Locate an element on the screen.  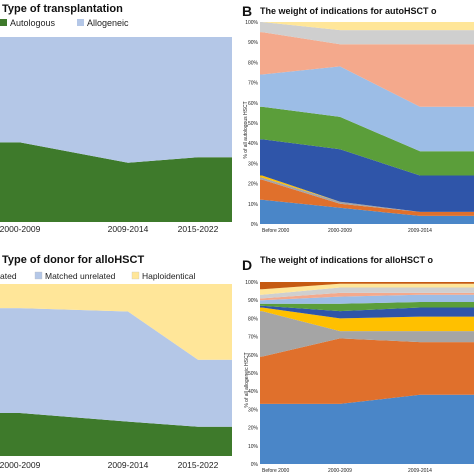
panel-d-y-ticks: 0% 10% 20% 30% 40% 50% 60% 70% 80% 90% 100% is located at coordinates (251, 374).